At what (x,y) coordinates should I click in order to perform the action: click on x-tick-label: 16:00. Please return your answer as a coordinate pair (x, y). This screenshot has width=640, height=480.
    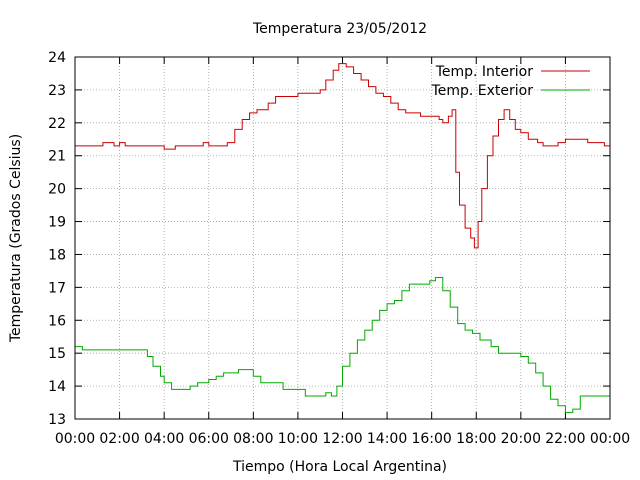
    Looking at the image, I should click on (431, 439).